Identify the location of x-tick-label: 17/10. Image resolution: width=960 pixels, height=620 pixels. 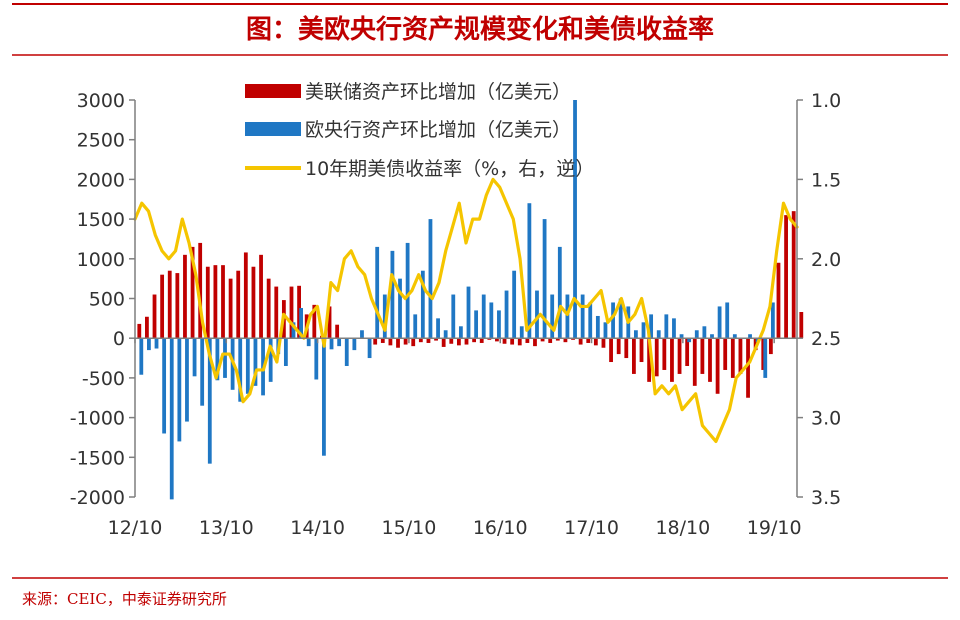
(591, 528).